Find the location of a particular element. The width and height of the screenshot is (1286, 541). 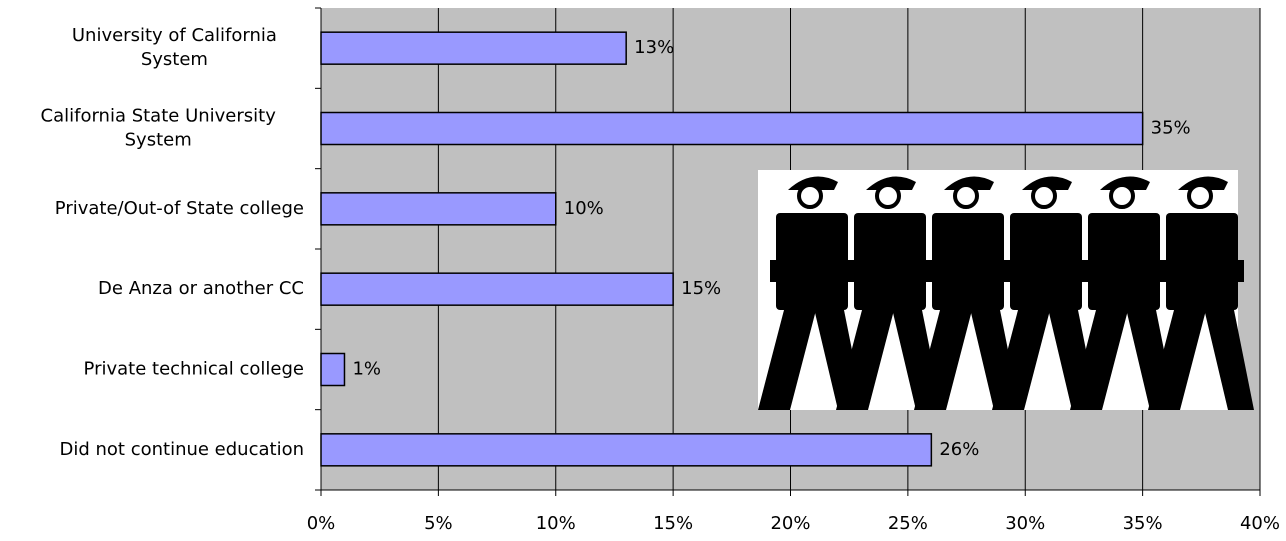

y-tick-label: Private/Out-of State college is located at coordinates (179, 208).